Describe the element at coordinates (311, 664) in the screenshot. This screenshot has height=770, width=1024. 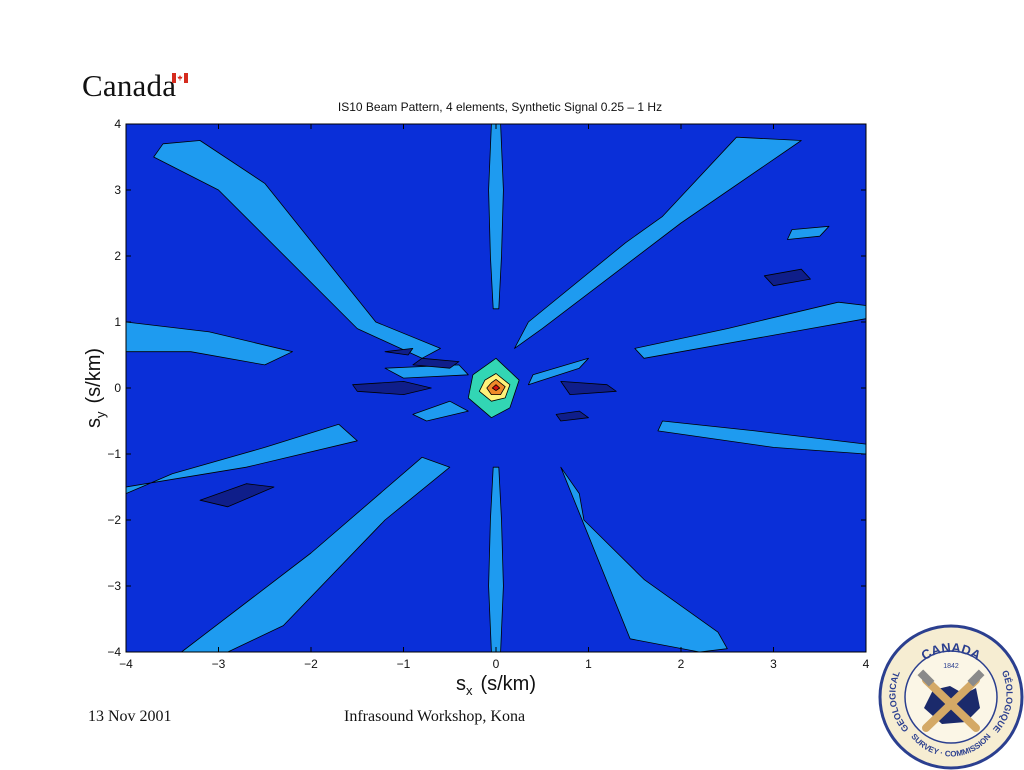
I see `x-tick-label: −2` at that location.